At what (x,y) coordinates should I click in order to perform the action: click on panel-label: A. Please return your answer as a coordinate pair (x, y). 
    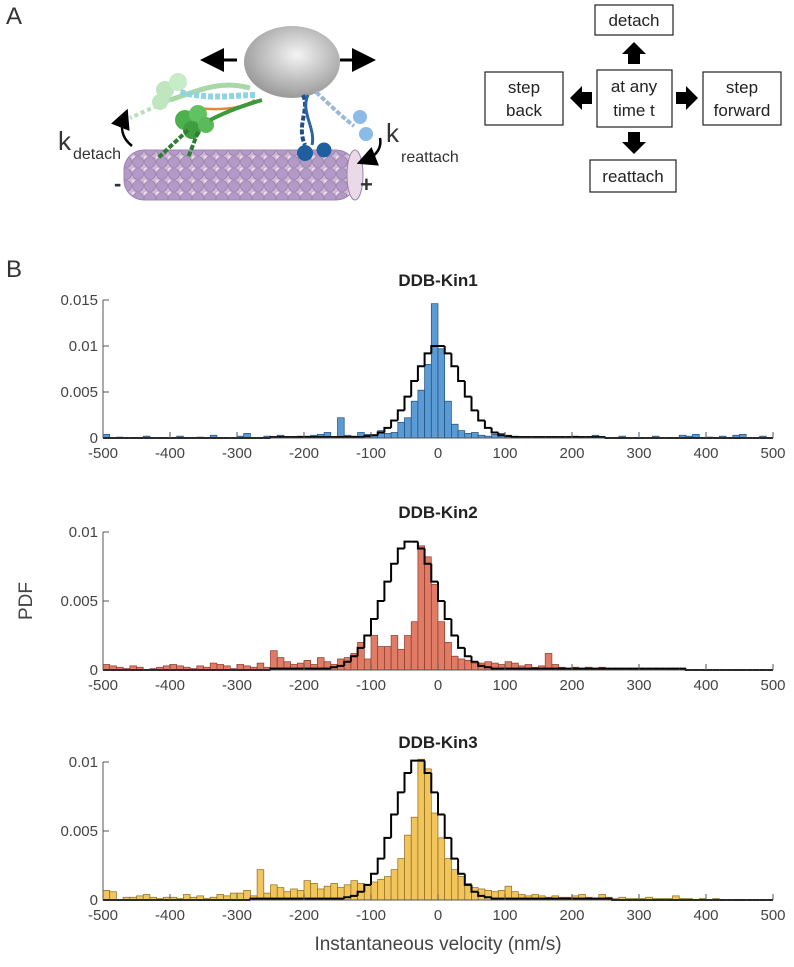
    Looking at the image, I should click on (14, 16).